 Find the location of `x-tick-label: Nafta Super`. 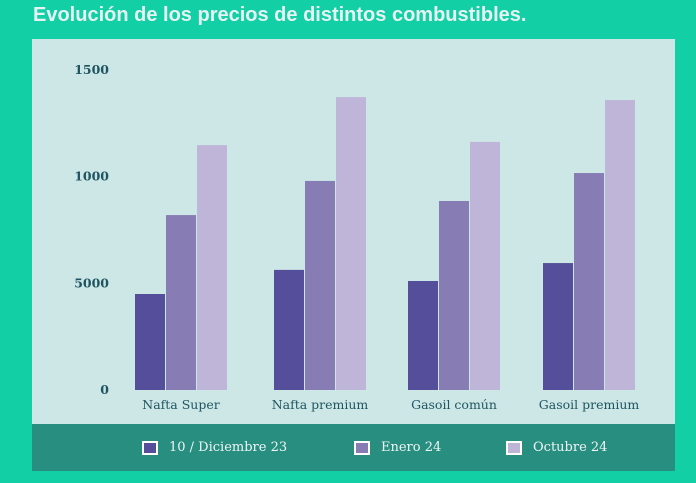

x-tick-label: Nafta Super is located at coordinates (180, 404).